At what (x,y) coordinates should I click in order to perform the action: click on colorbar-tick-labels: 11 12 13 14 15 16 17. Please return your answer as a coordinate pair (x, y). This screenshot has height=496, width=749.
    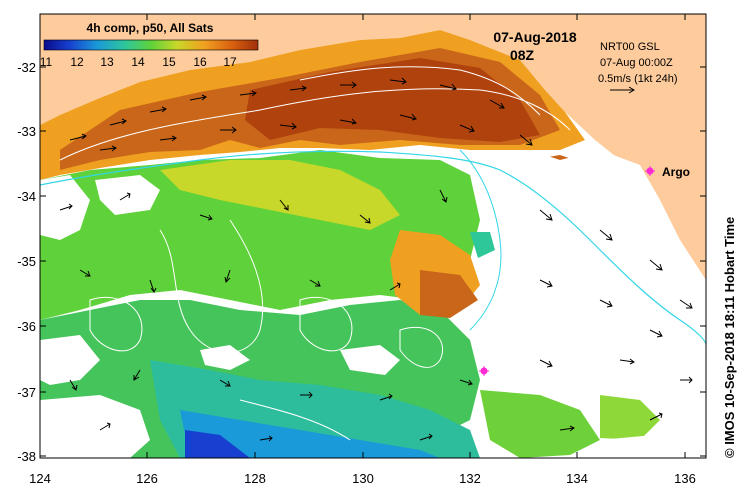
    Looking at the image, I should click on (138, 62).